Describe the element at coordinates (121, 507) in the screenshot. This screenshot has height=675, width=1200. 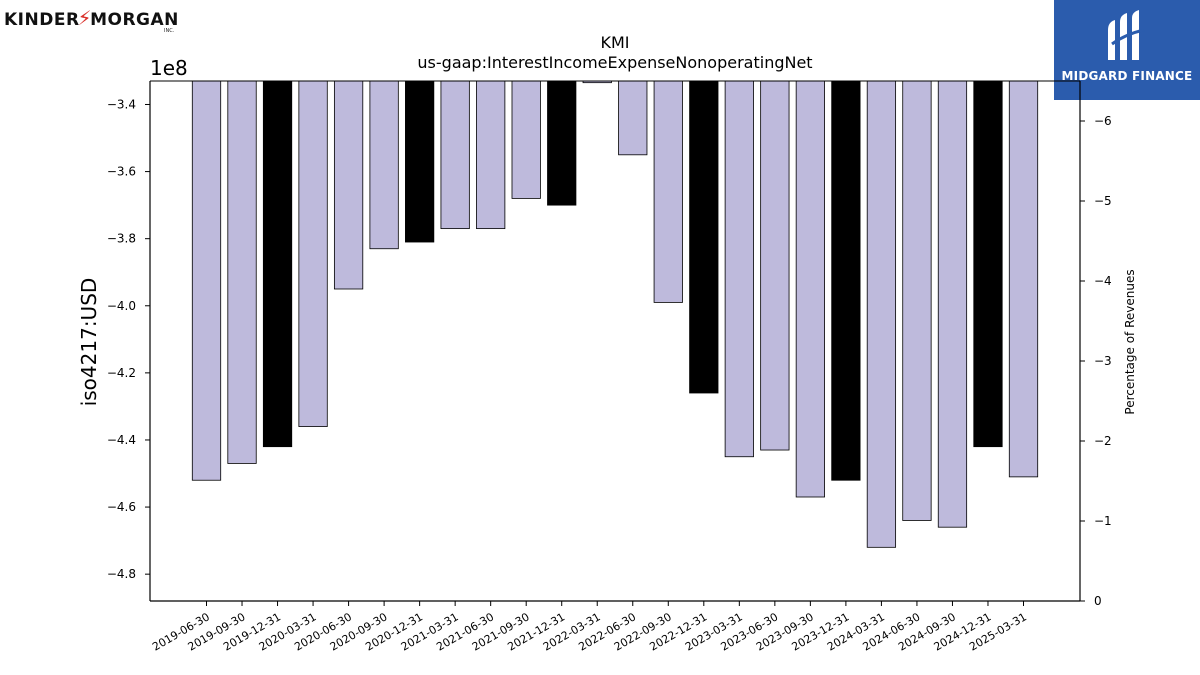
I see `y-tick-label: −4.6` at that location.